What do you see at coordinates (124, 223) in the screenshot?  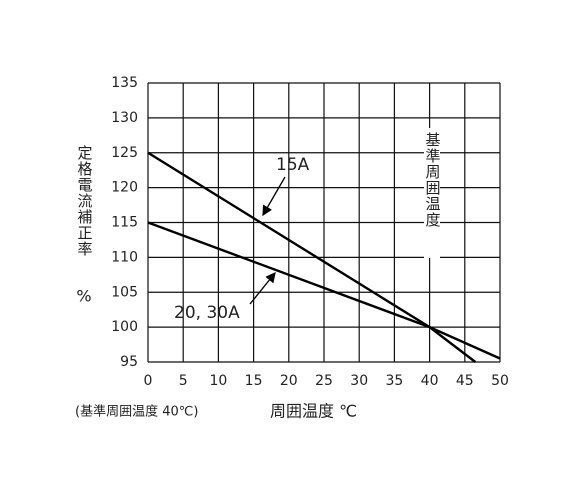 I see `y-tick-label: 115` at bounding box center [124, 223].